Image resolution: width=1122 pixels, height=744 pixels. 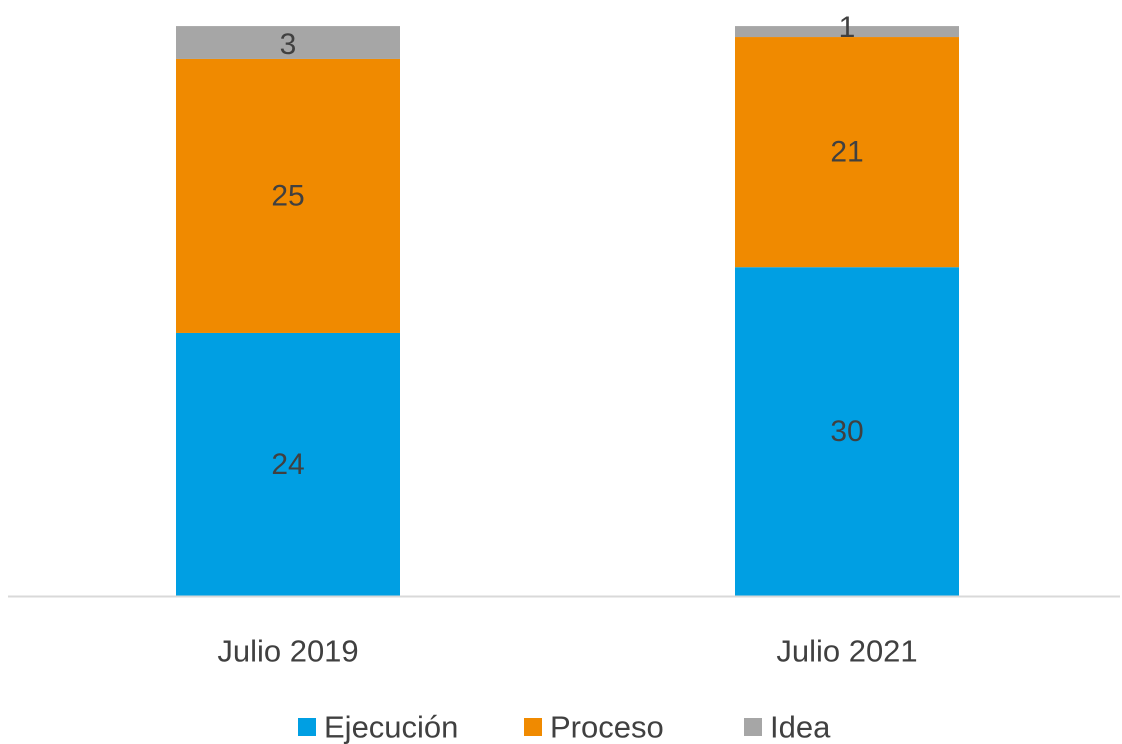 I want to click on bar-segment-idea-julio-2021, so click(x=847, y=32).